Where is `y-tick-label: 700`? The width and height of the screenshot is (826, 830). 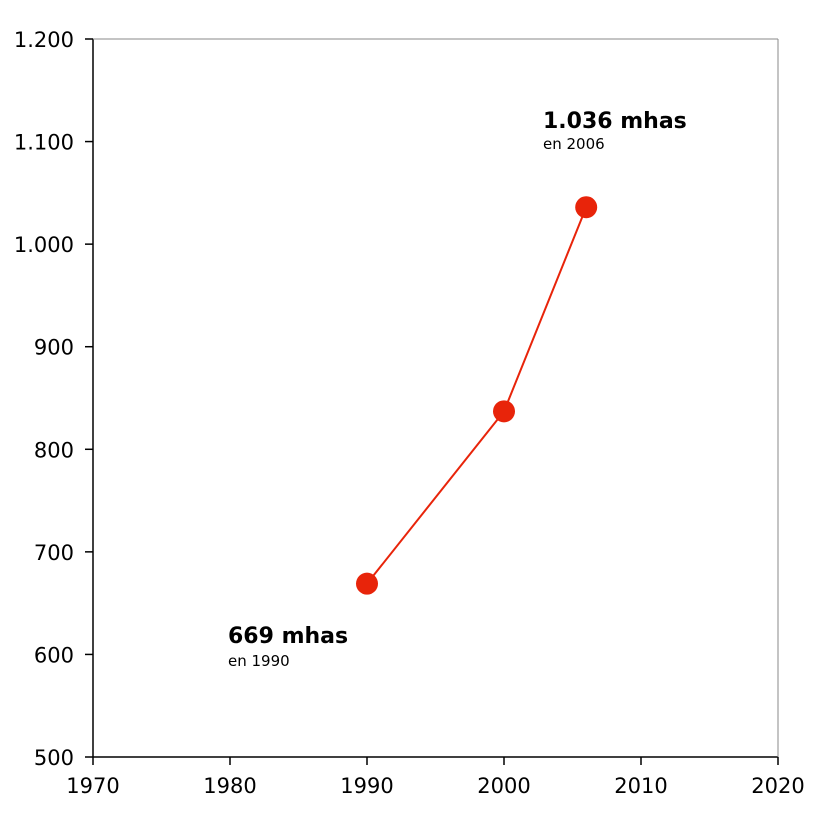
y-tick-label: 700 is located at coordinates (54, 553).